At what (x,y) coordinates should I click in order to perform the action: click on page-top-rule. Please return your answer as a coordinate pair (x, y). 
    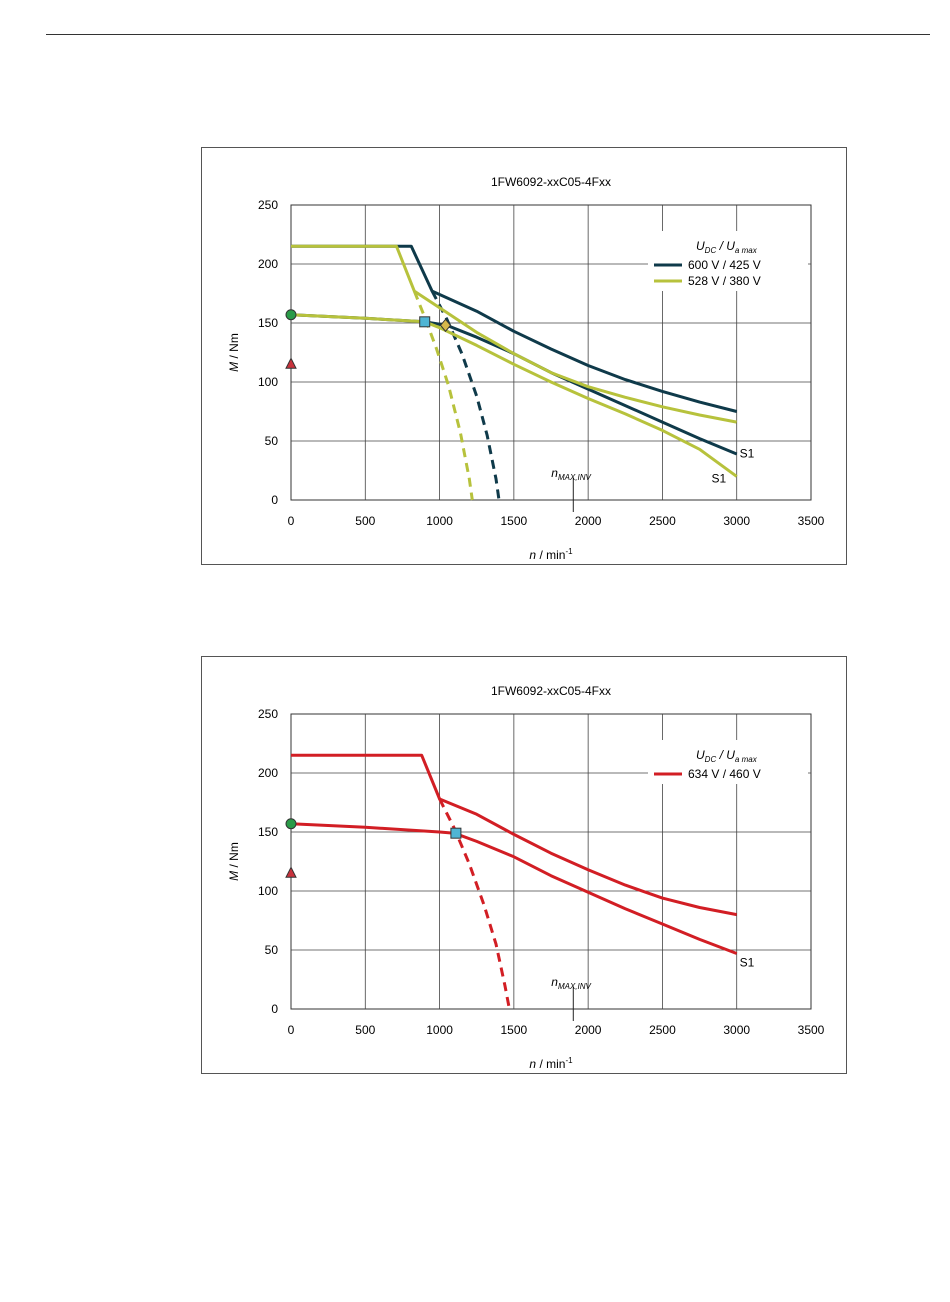
    Looking at the image, I should click on (488, 34).